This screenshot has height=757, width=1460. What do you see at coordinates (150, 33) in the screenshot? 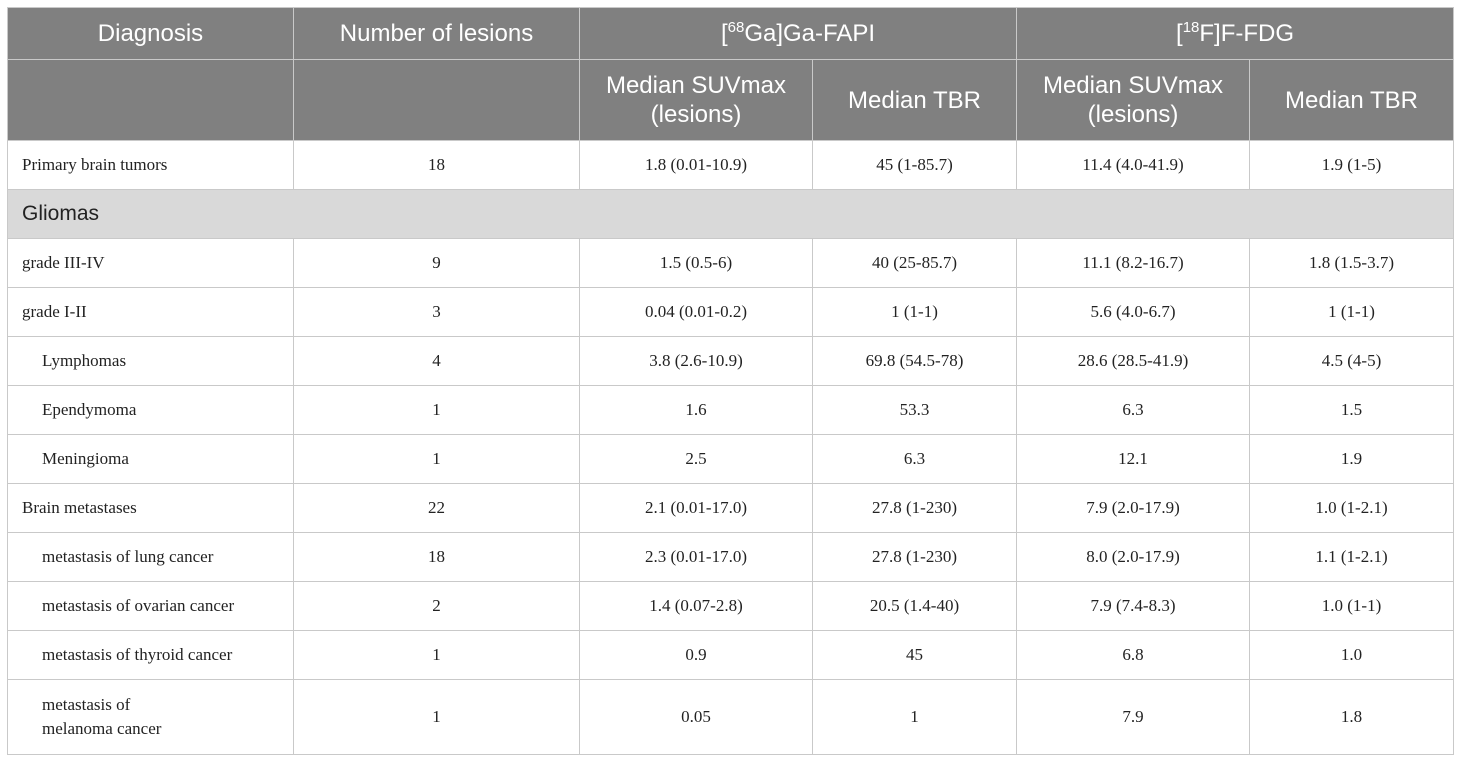
I see `header-diagnosis: Diagnosis` at bounding box center [150, 33].